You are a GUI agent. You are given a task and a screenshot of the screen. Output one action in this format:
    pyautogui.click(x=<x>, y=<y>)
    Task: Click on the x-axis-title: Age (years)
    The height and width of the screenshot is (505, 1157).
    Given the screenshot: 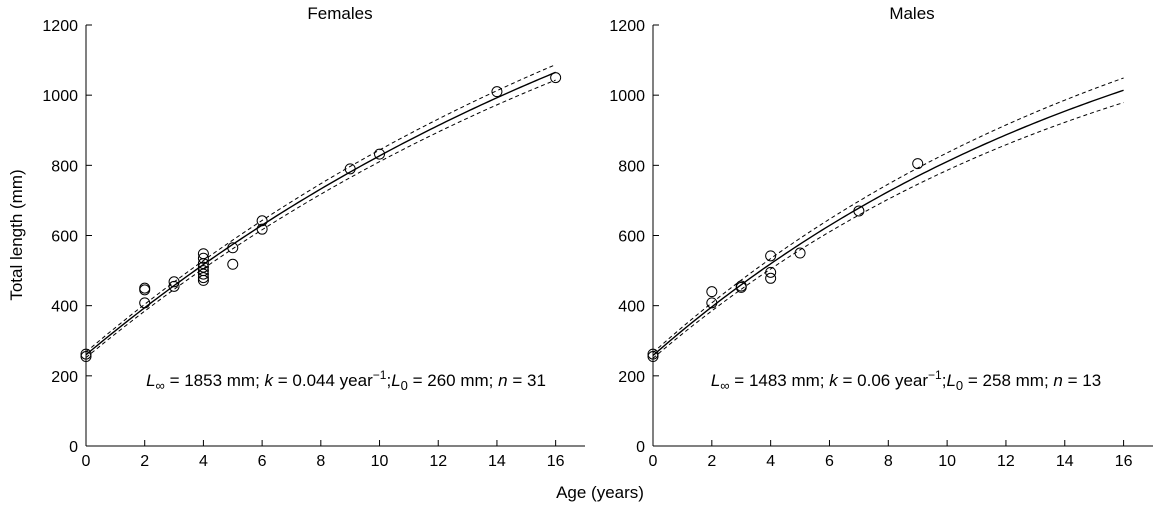 What is the action you would take?
    pyautogui.click(x=600, y=492)
    